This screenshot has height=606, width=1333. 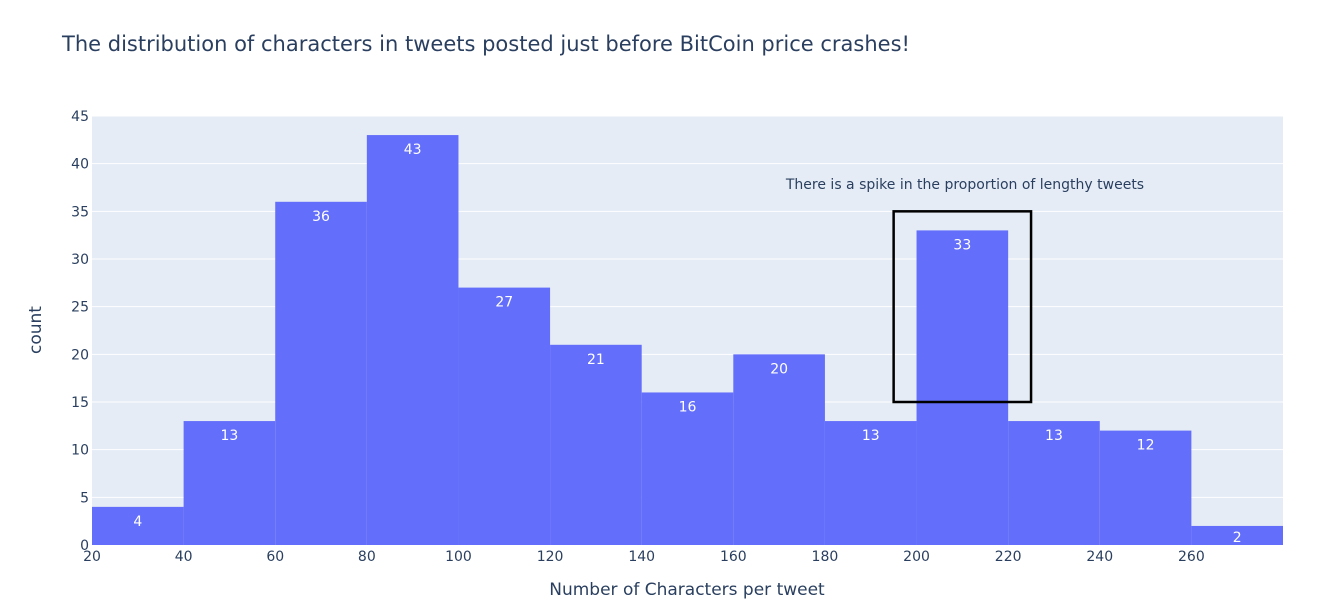 I want to click on x-tick-label: 160, so click(x=733, y=557).